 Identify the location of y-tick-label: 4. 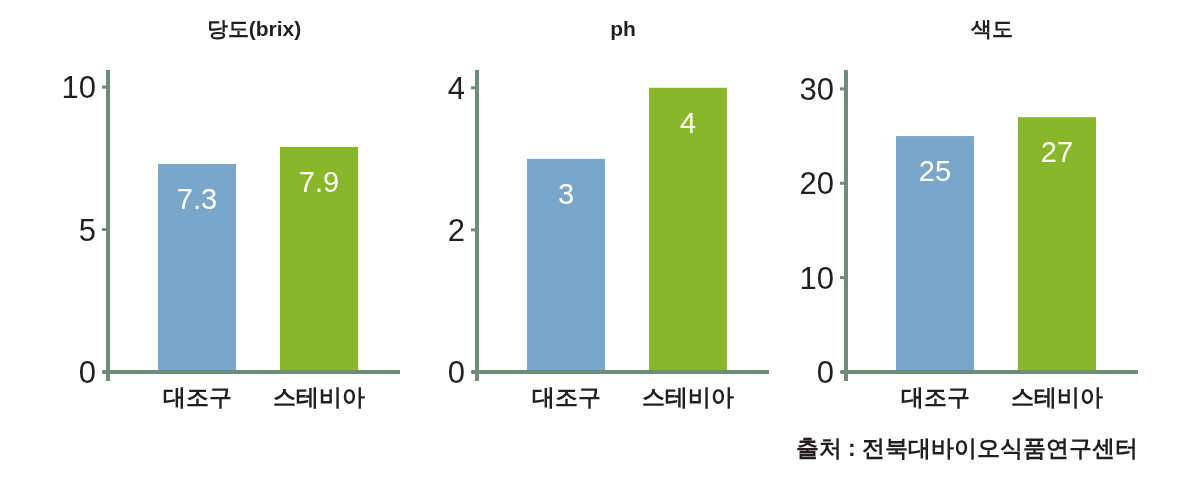
(456, 88).